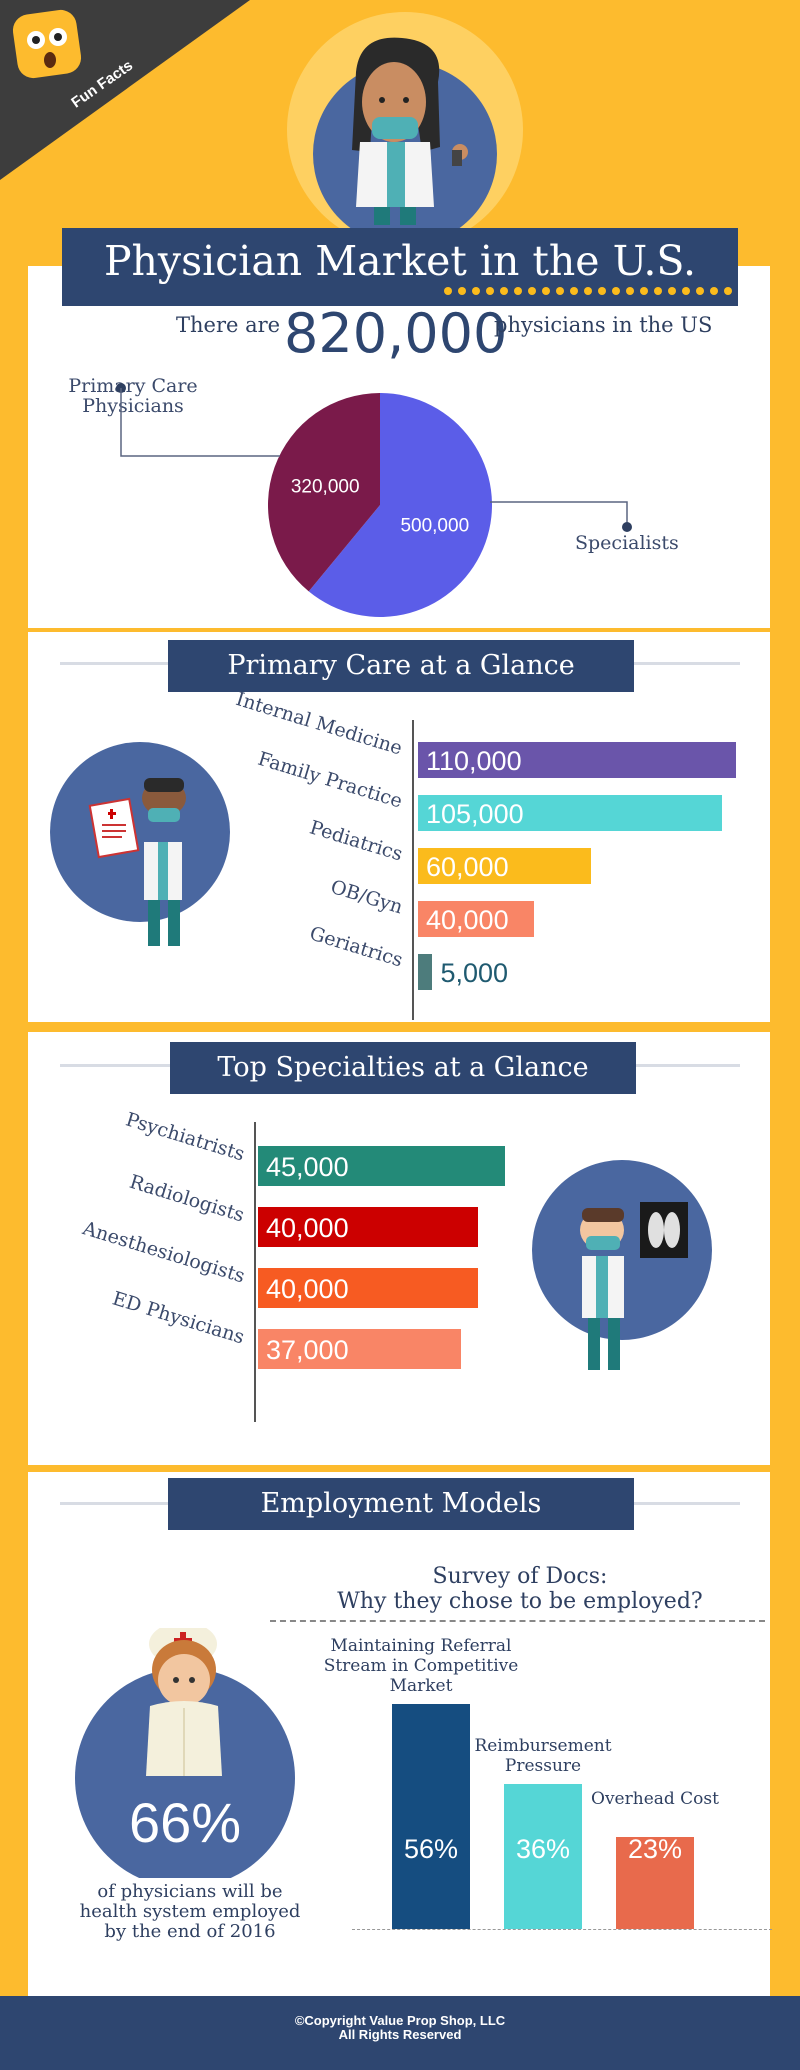 This screenshot has width=800, height=2070. What do you see at coordinates (125, 90) in the screenshot?
I see `fun-facts-badge: Fun Facts` at bounding box center [125, 90].